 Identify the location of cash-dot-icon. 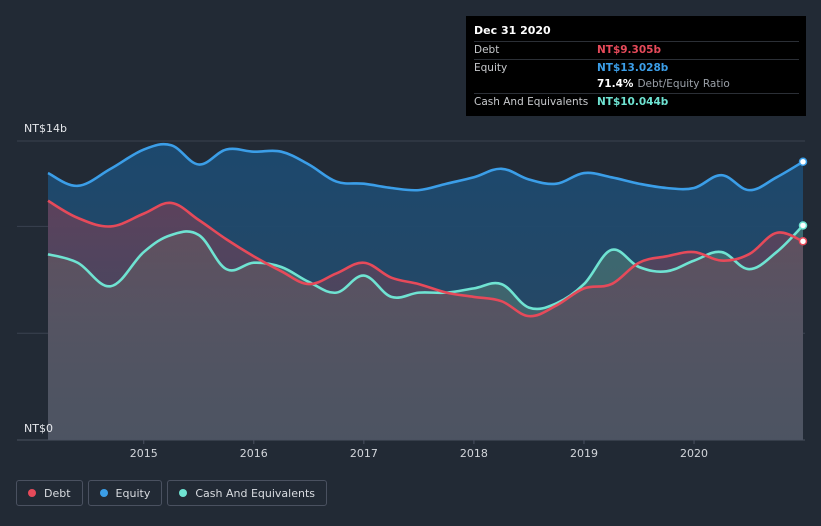
(183, 493).